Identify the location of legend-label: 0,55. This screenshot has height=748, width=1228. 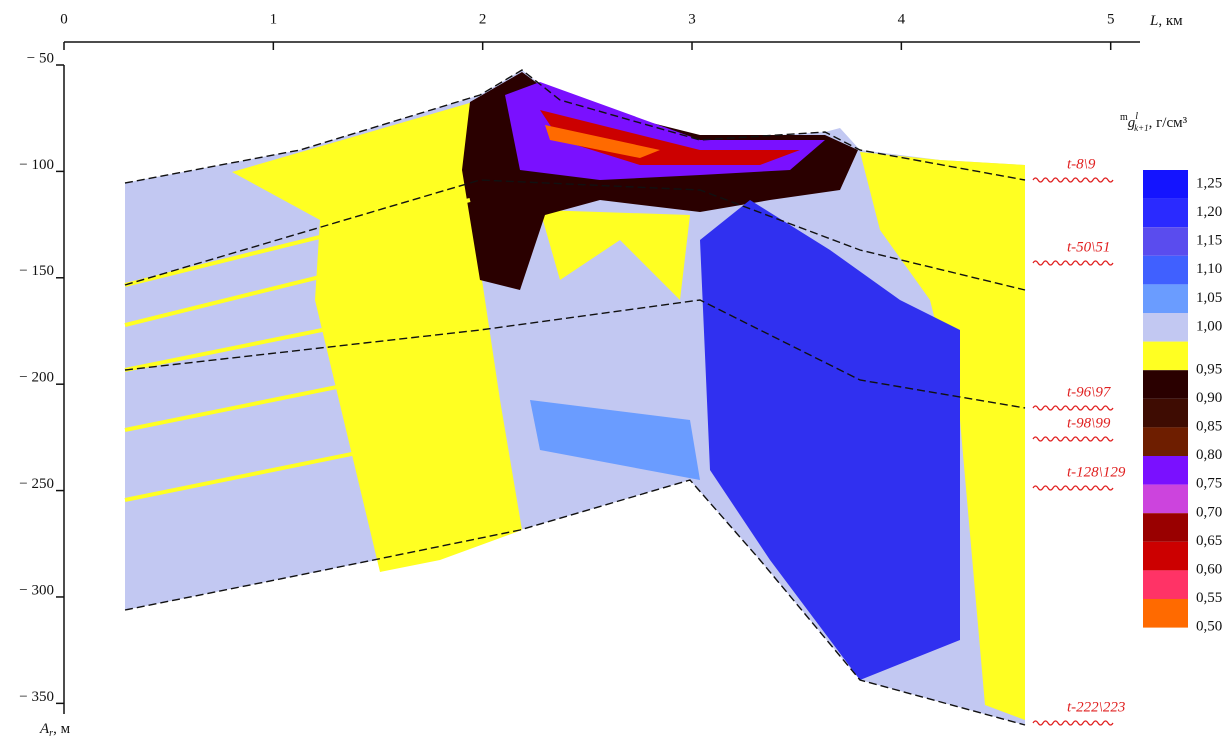
(1209, 598).